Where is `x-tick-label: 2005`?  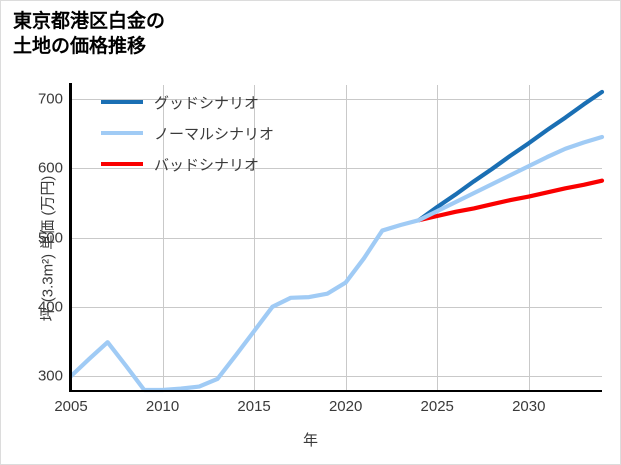 x-tick-label: 2005 is located at coordinates (71, 406).